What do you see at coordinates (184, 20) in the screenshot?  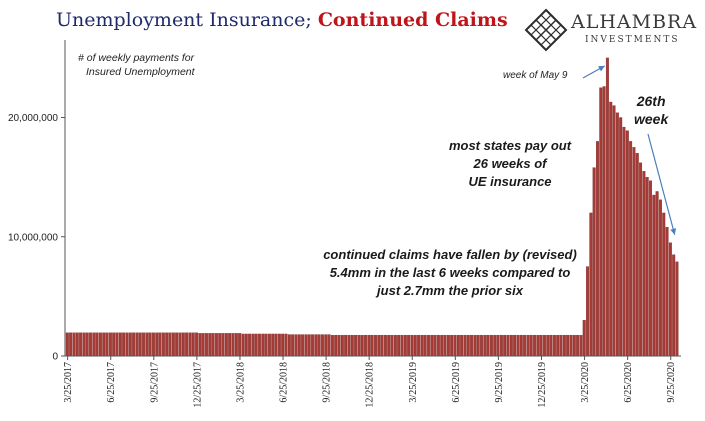 I see `title-part1: Unemployment Insurance;` at bounding box center [184, 20].